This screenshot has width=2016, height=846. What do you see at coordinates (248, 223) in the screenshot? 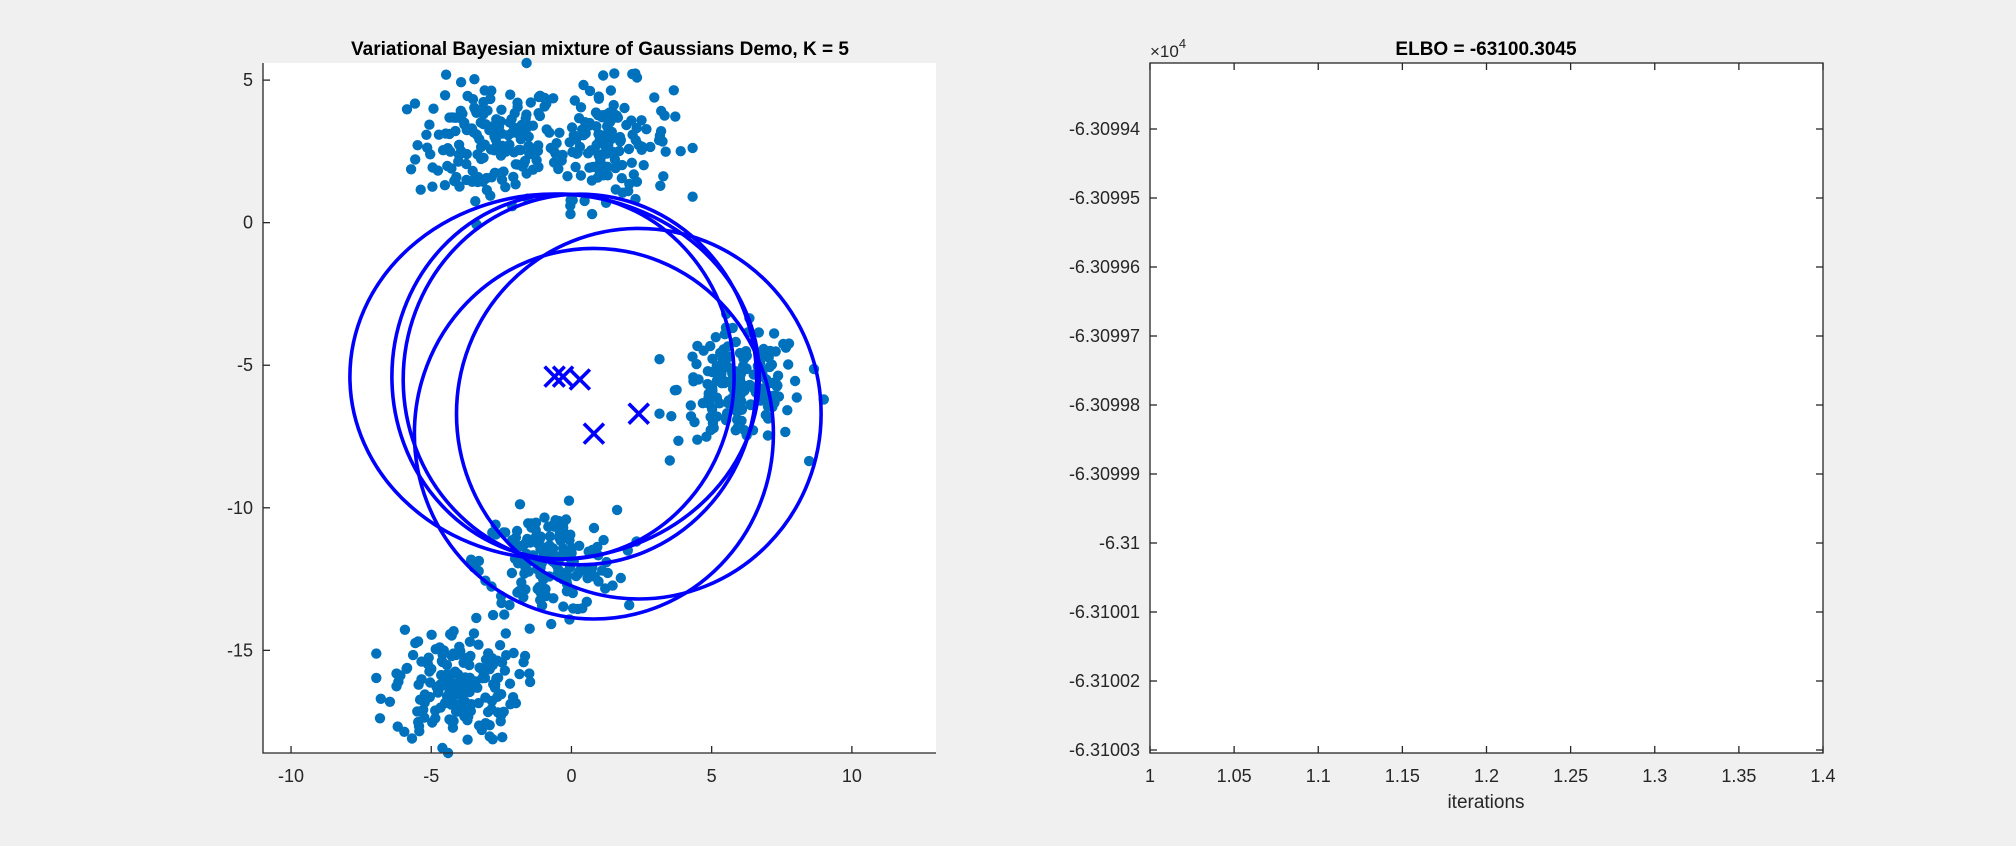
I see `y-tick-label: 0` at bounding box center [248, 223].